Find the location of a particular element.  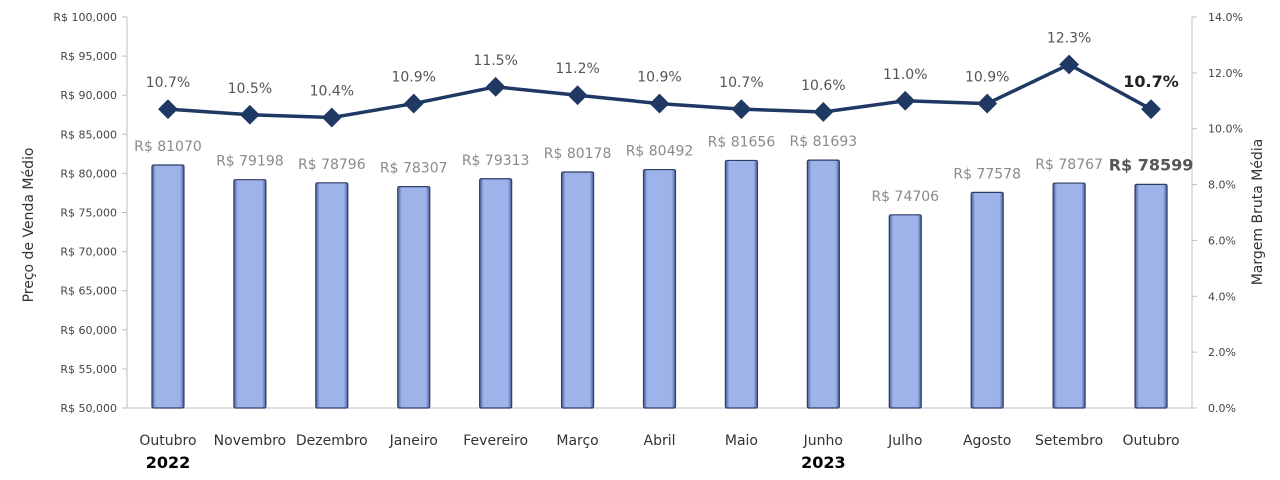

y-tick-label-right: 10.0% is located at coordinates (1225, 129).